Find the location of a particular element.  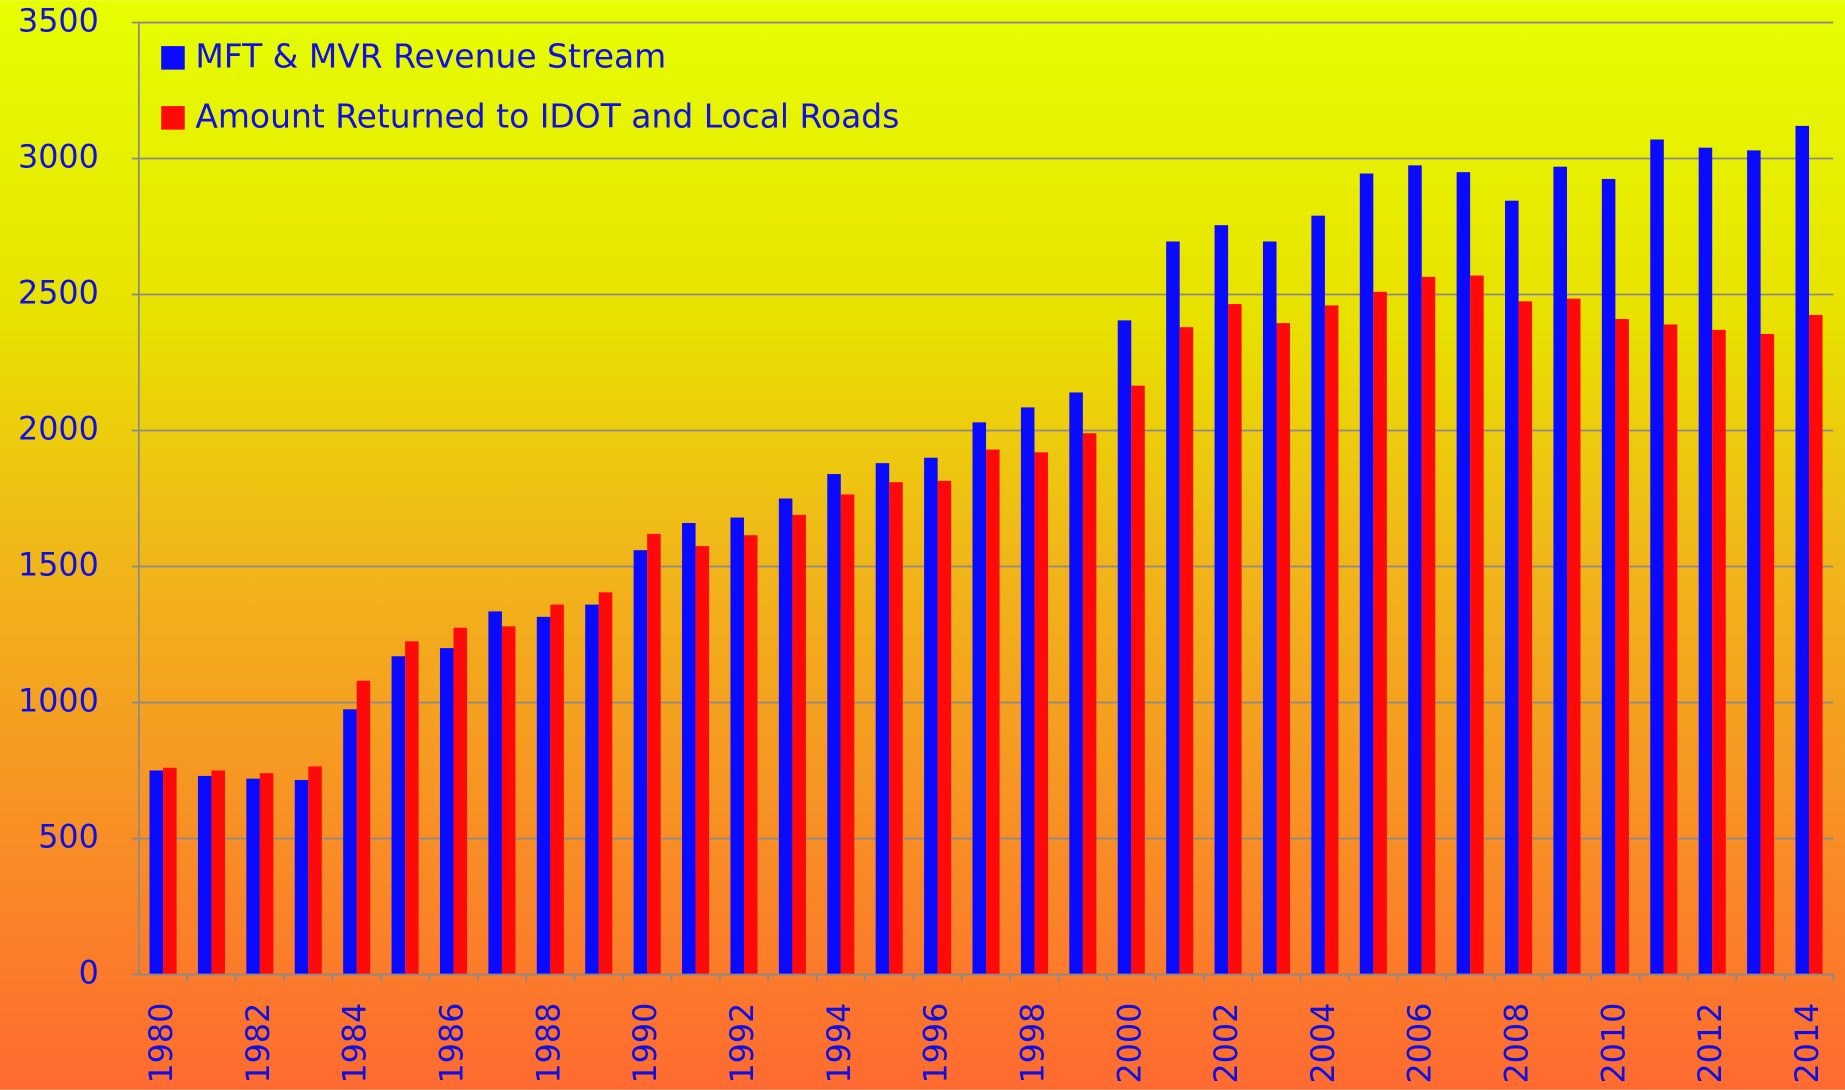

y-tick-label: 500 is located at coordinates (68, 837).